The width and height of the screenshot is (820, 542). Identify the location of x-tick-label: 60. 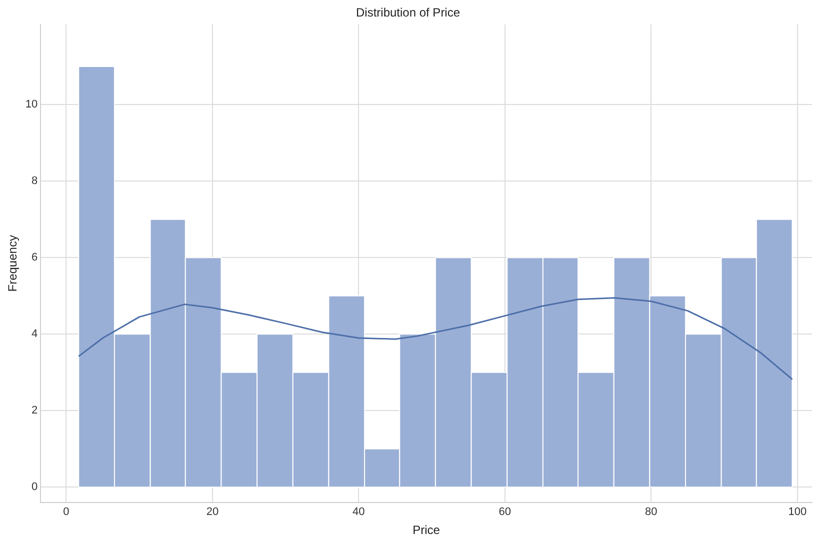
(505, 512).